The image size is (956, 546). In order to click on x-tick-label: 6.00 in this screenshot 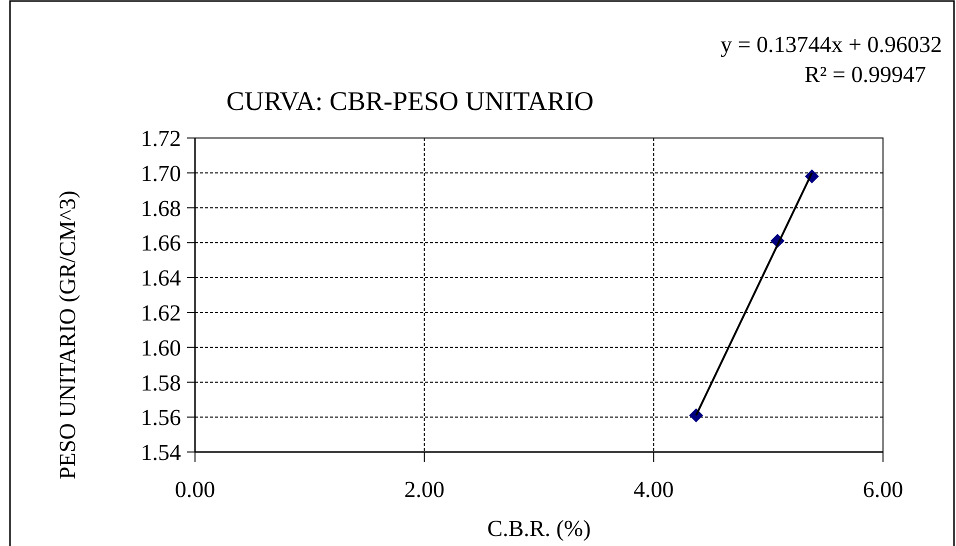, I will do `click(883, 489)`.